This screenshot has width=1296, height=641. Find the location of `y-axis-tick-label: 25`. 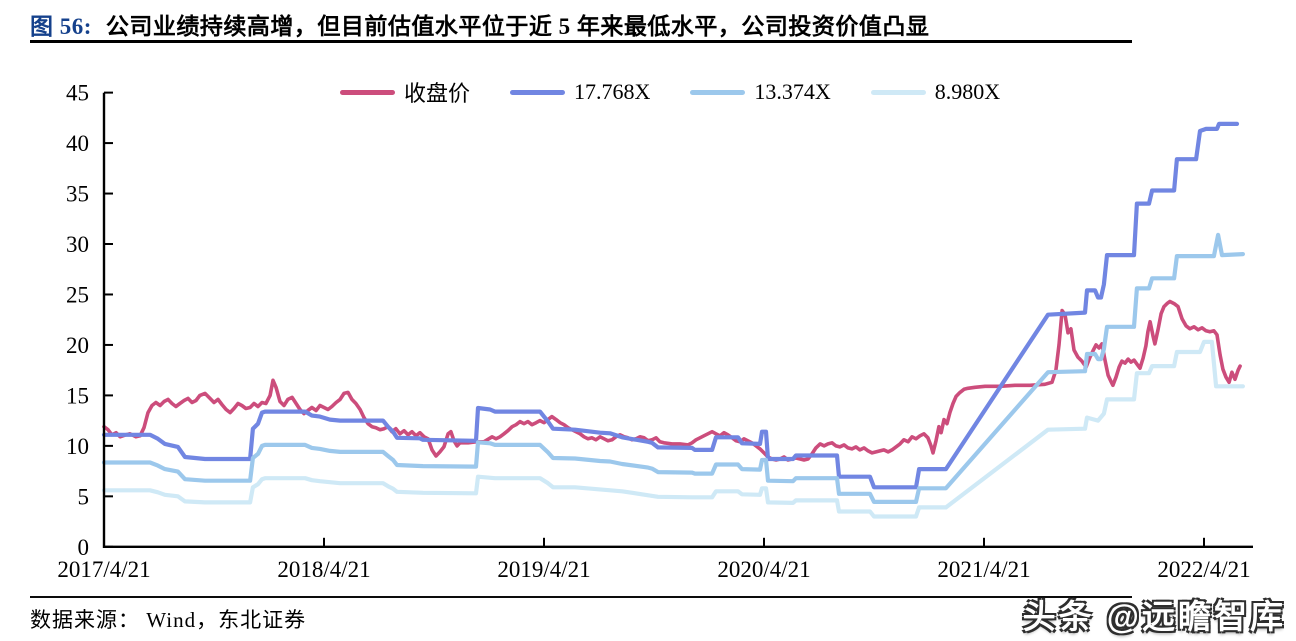

y-axis-tick-label: 25 is located at coordinates (77, 294).